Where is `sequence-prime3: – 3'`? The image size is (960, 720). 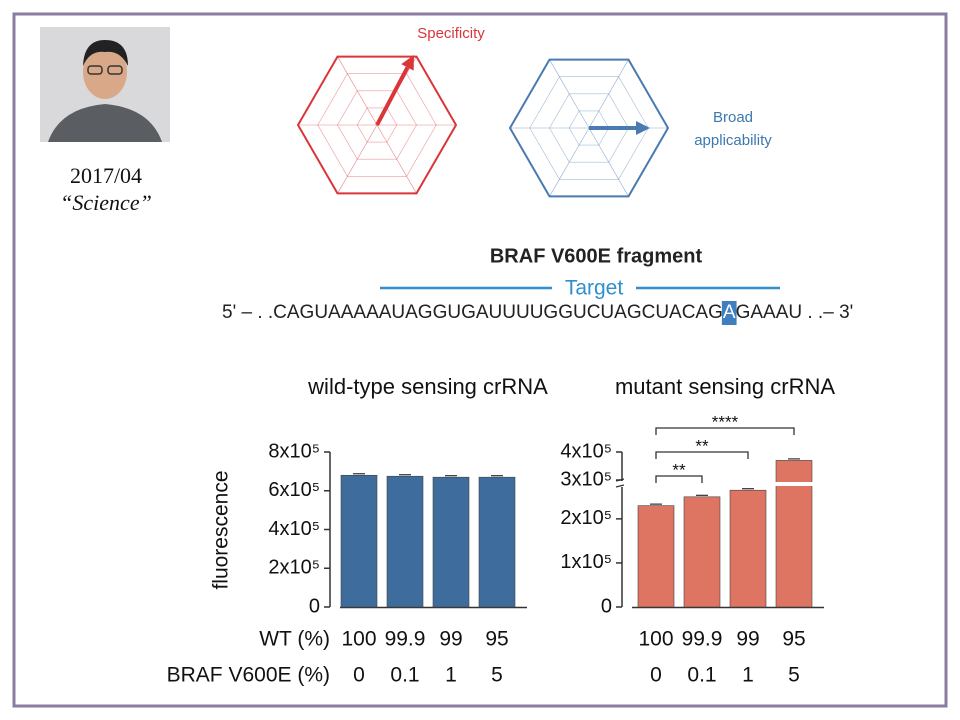
sequence-prime3: – 3' is located at coordinates (838, 312).